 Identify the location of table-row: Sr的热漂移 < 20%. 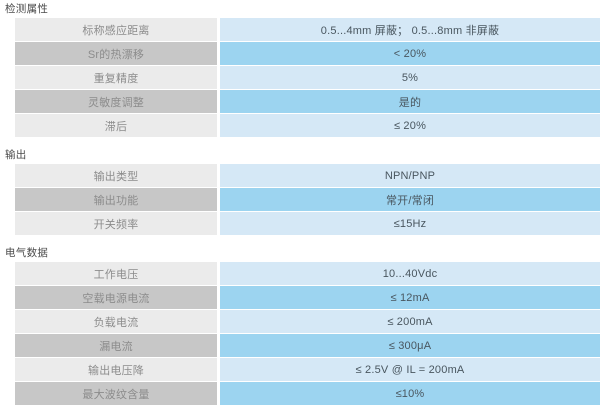
(307, 53).